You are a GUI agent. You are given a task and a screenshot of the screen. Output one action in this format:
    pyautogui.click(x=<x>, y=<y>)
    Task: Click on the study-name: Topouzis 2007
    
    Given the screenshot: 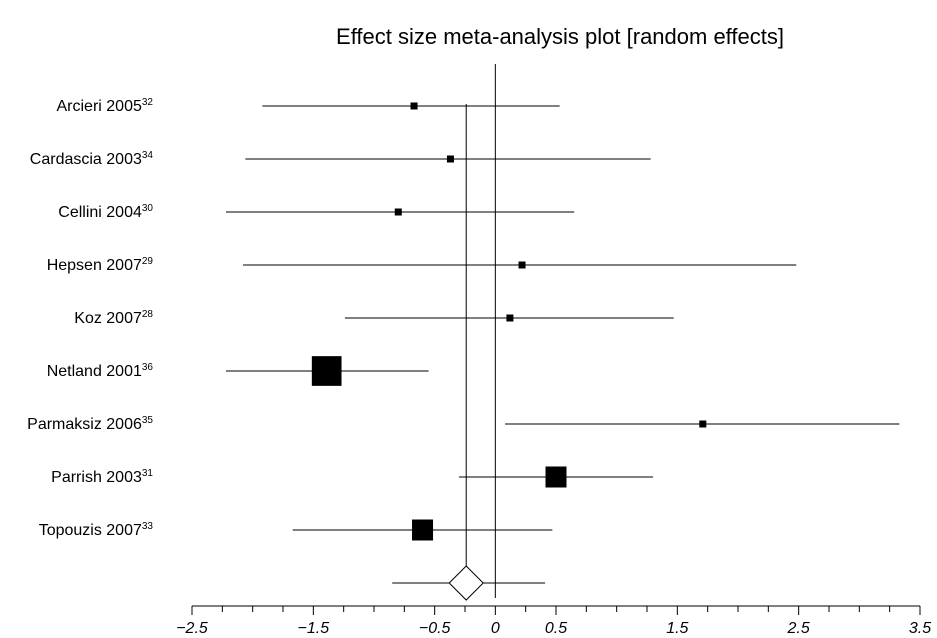 What is the action you would take?
    pyautogui.click(x=90, y=530)
    